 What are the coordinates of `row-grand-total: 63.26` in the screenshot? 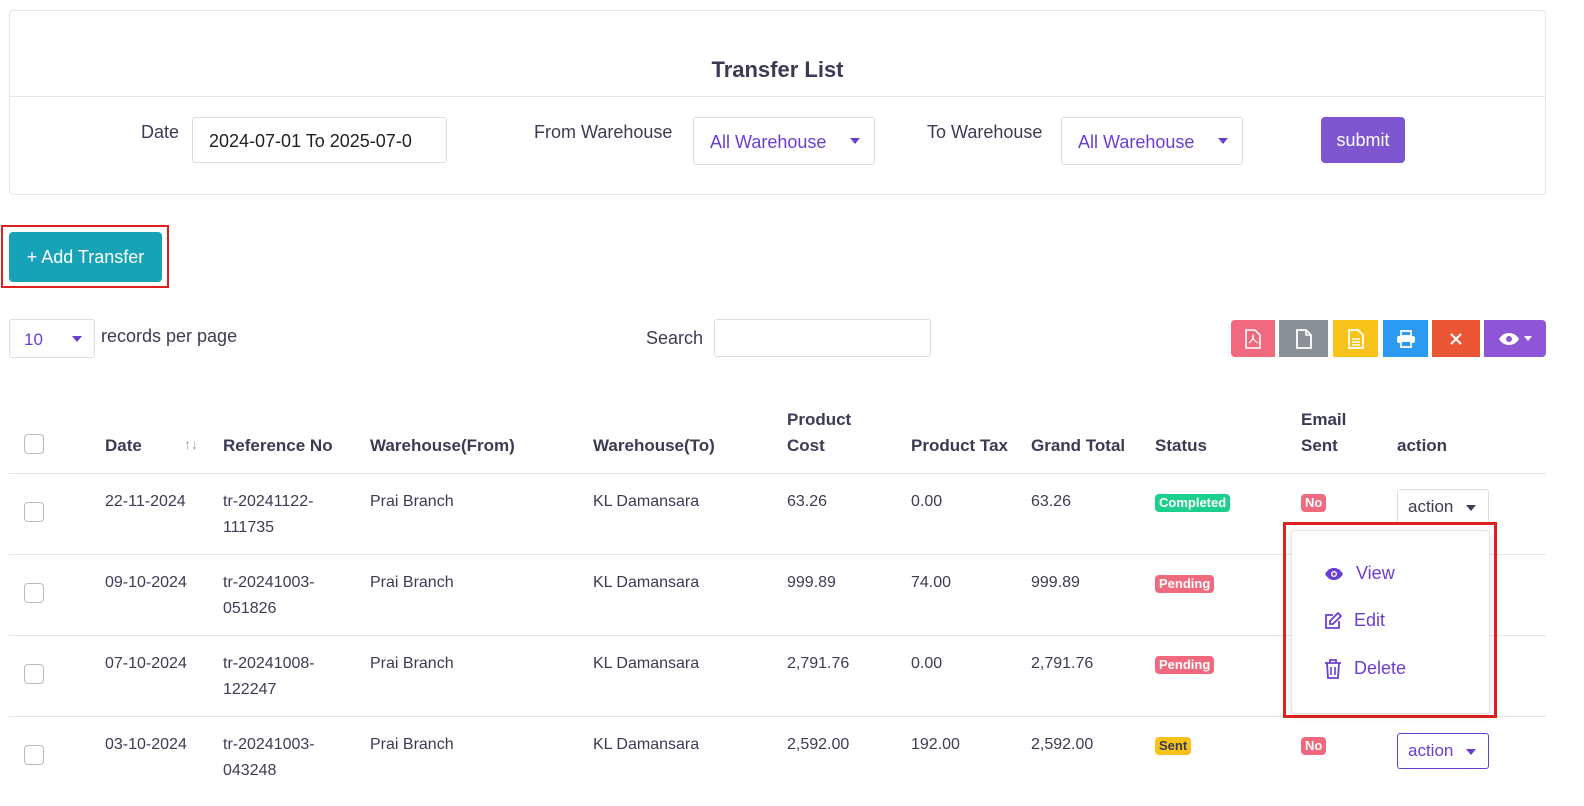 It's located at (1051, 501).